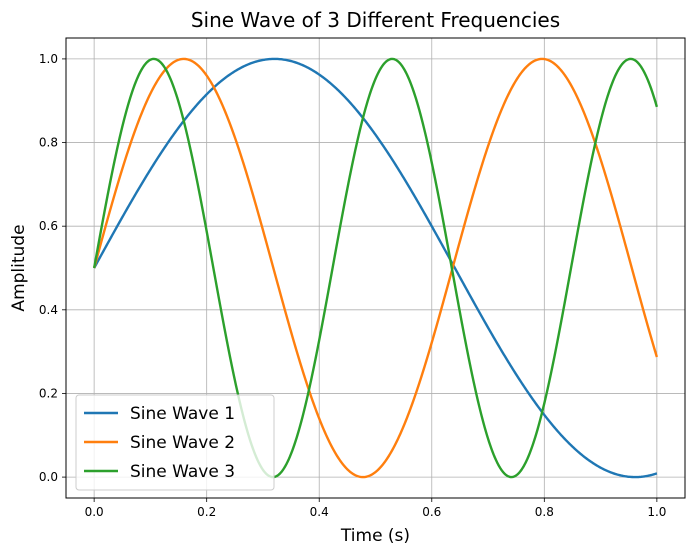 The image size is (696, 556). I want to click on legend: Sine Wave 1 Sine Wave 2 Sine Wave 3, so click(175, 442).